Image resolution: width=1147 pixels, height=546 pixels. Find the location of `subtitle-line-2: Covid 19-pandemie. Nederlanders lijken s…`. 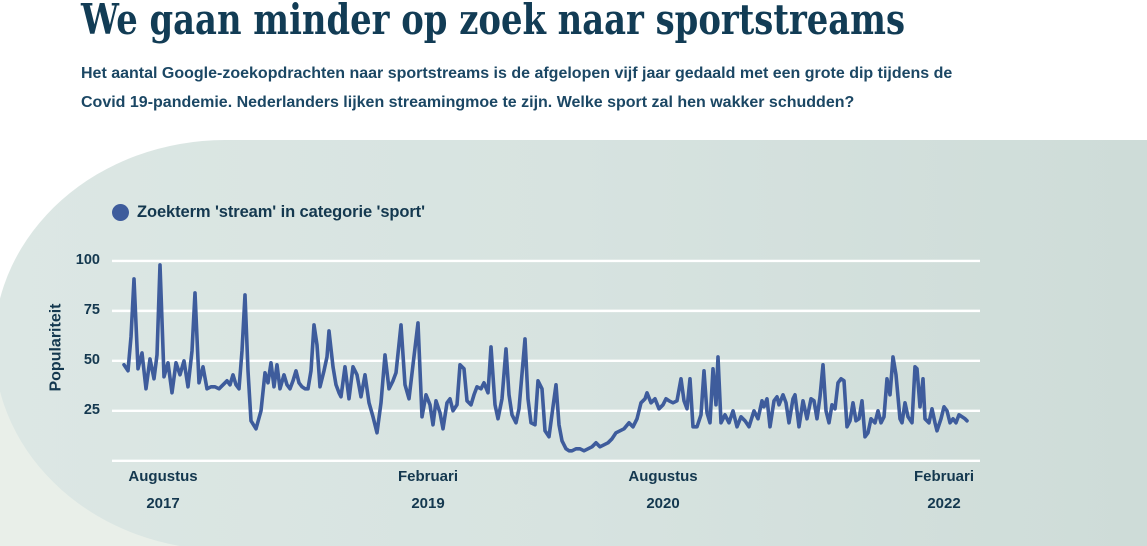

subtitle-line-2: Covid 19-pandemie. Nederlanders lijken s… is located at coordinates (468, 102).